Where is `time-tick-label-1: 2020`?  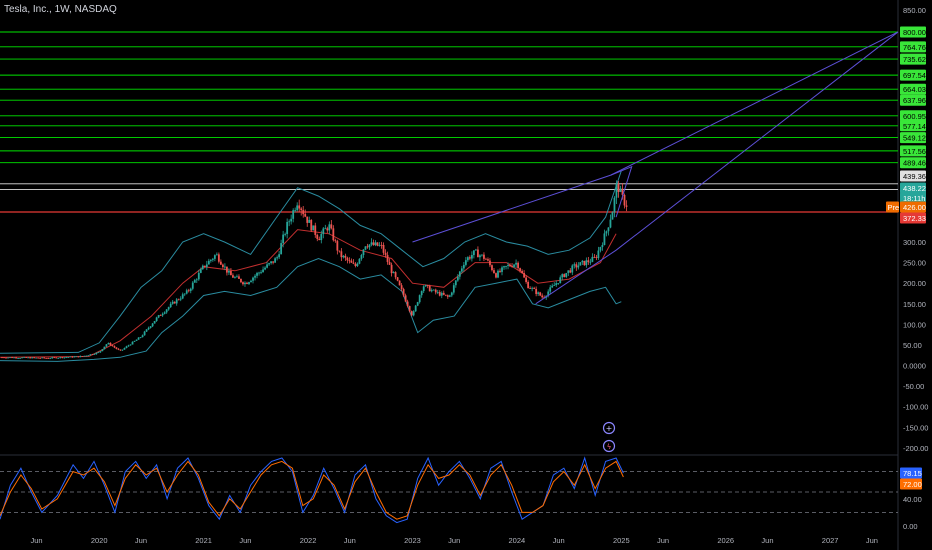
time-tick-label-1: 2020 is located at coordinates (99, 540).